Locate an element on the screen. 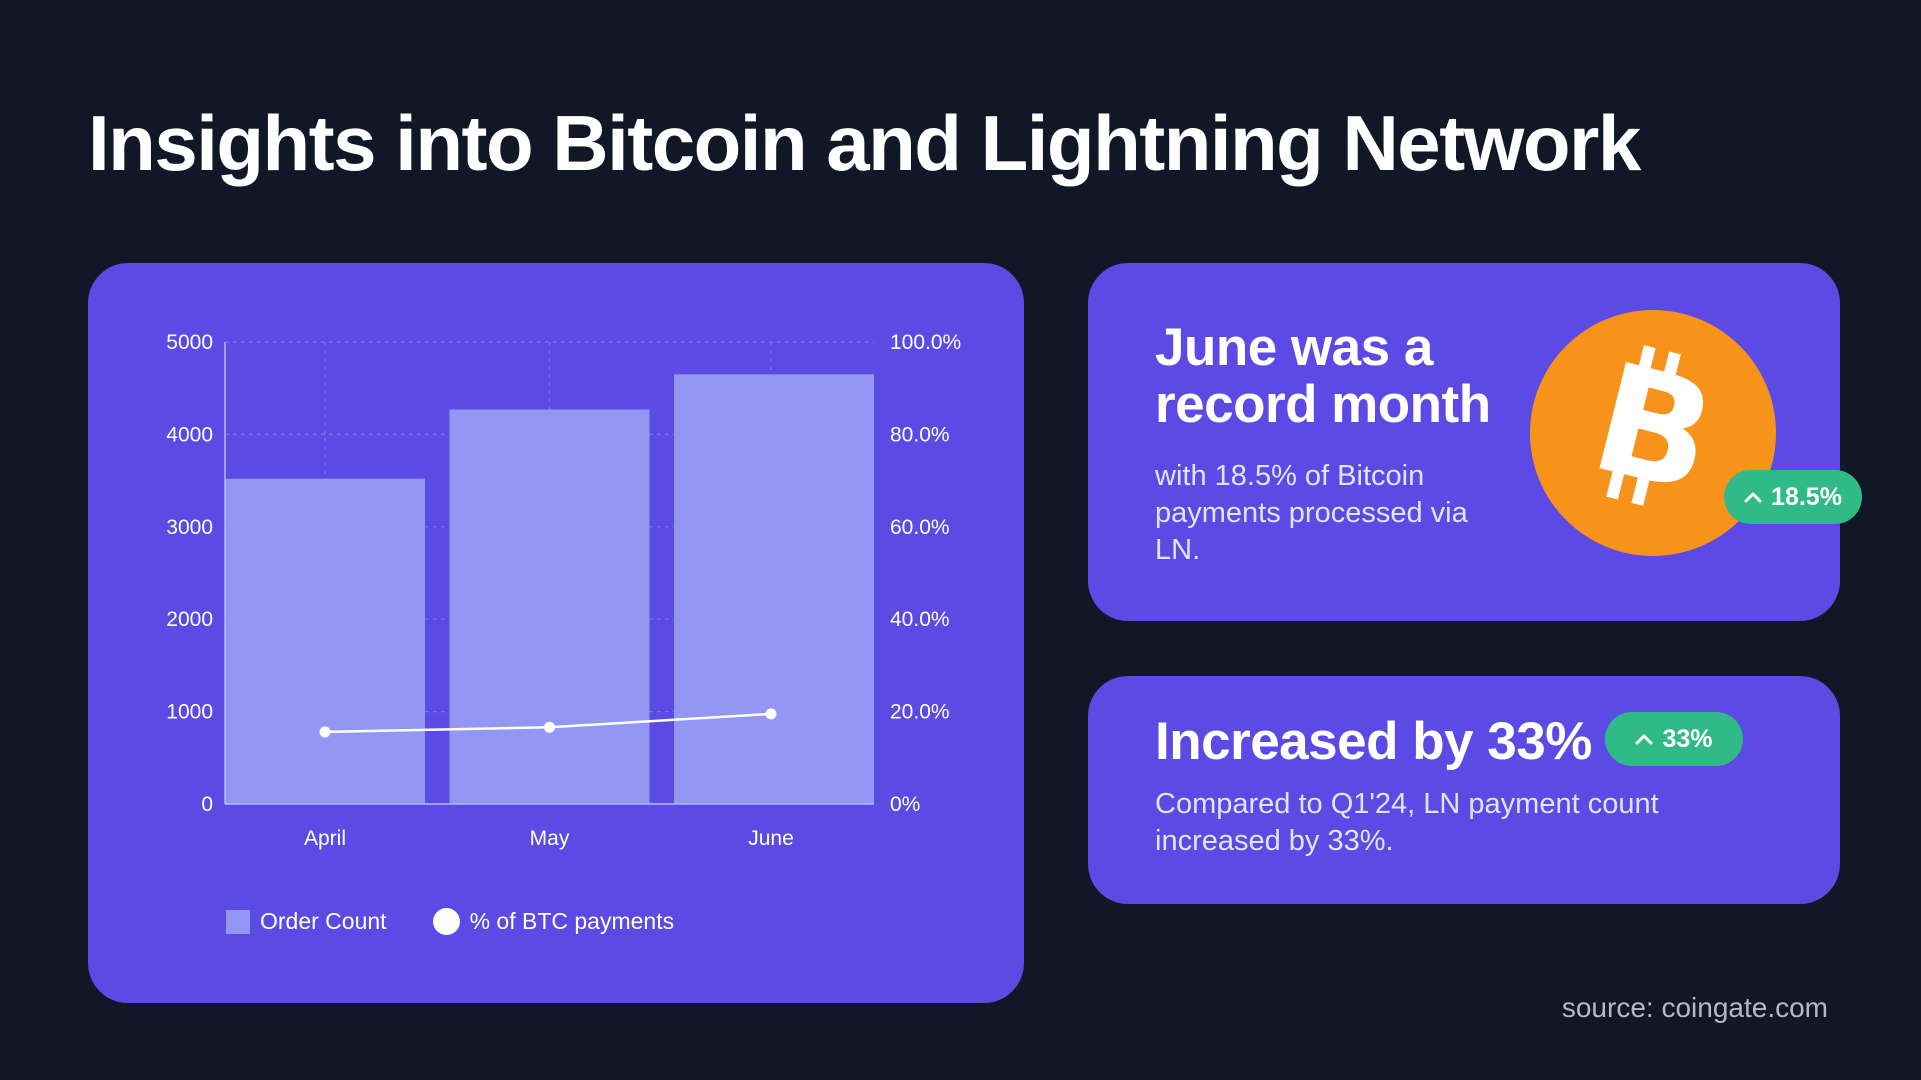 Image resolution: width=1921 pixels, height=1080 pixels. y-left-tick-label: 5000 is located at coordinates (189, 342).